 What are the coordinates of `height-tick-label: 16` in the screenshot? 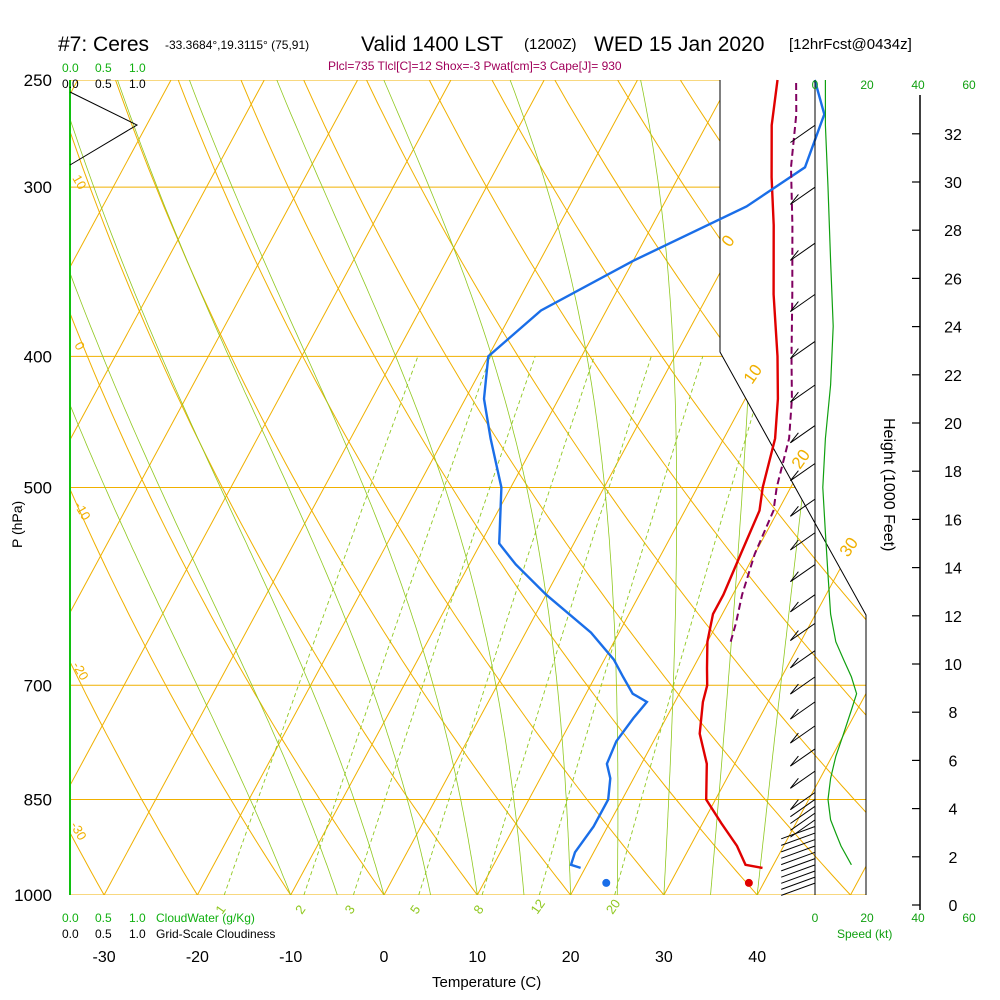 It's located at (953, 520).